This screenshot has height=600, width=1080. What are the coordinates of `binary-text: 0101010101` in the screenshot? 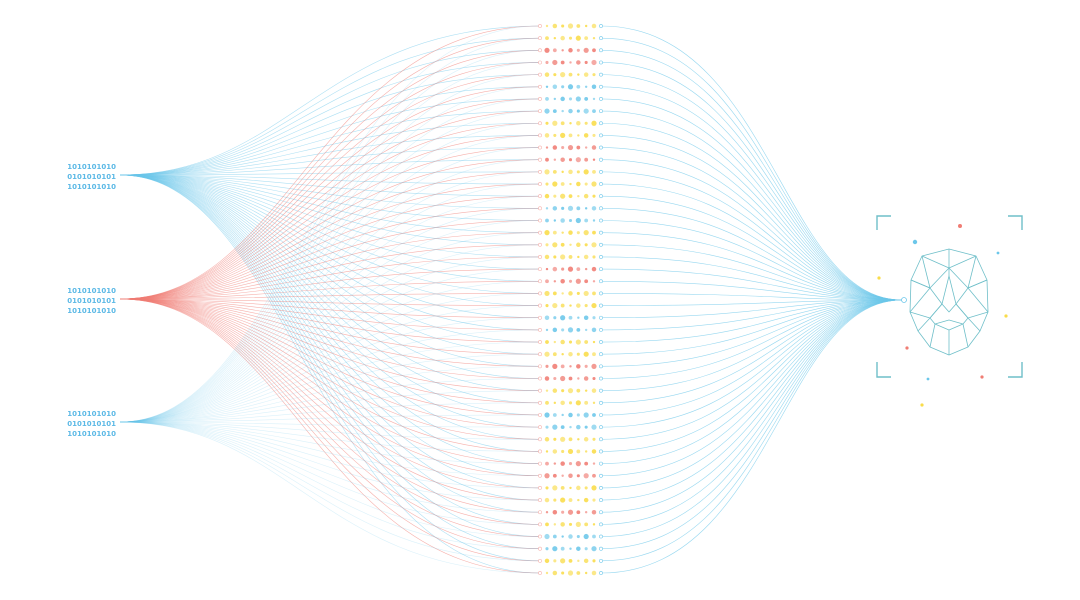 It's located at (91, 177).